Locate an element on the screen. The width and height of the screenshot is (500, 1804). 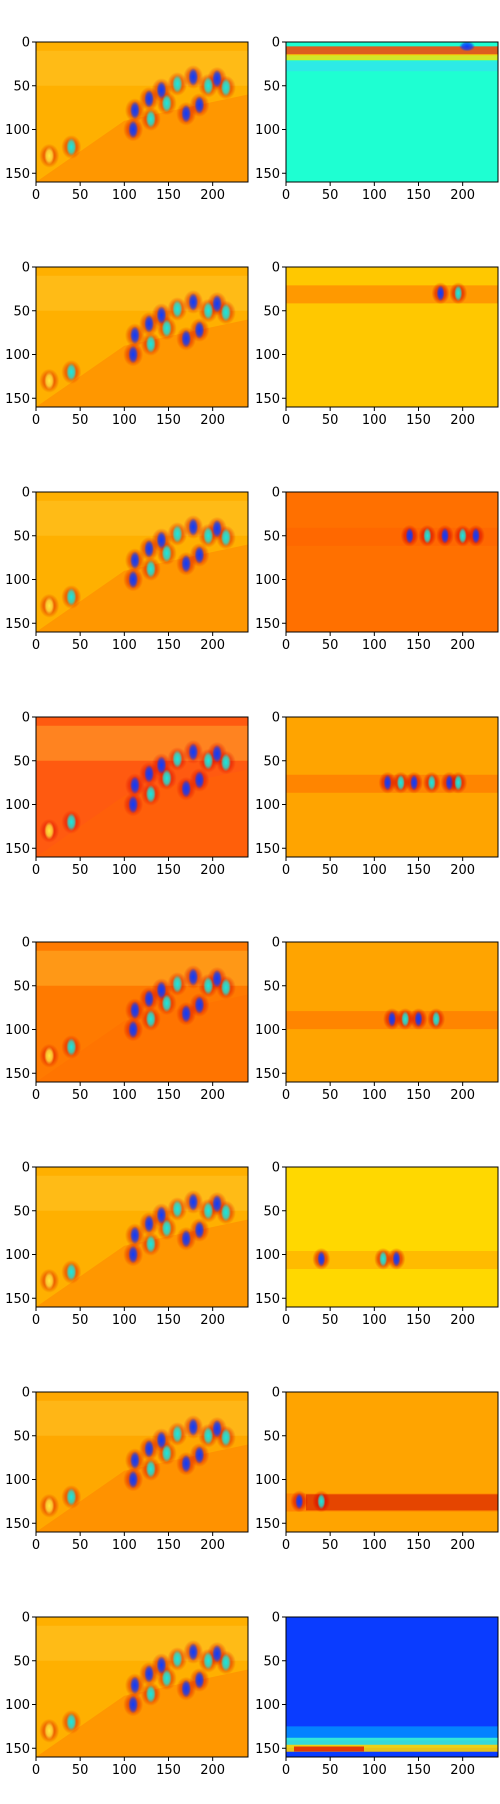
left-panel-6-x-tick-label: 200 is located at coordinates (212, 1320).